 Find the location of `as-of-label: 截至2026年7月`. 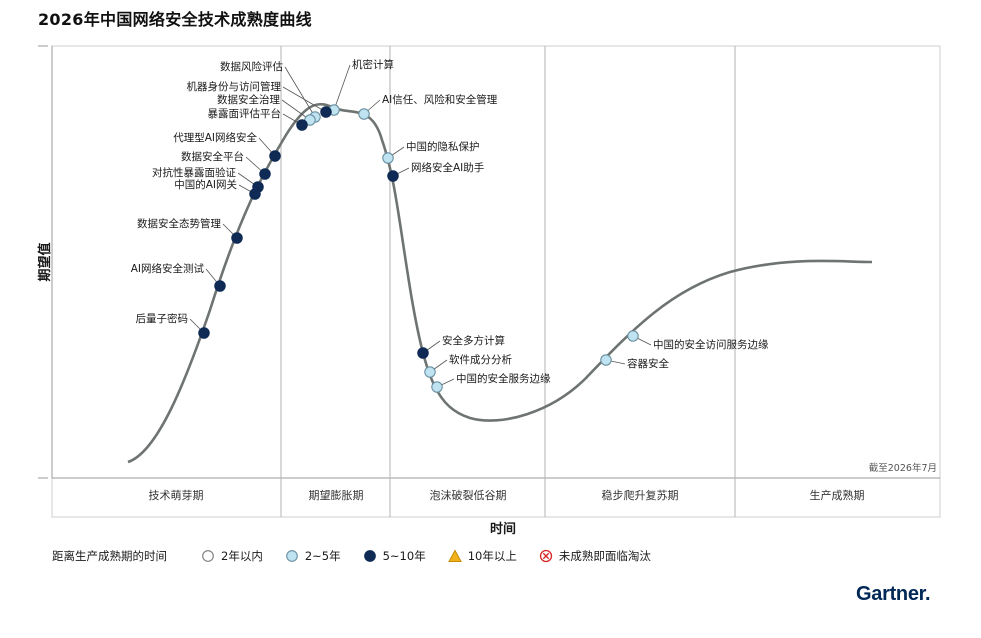

as-of-label: 截至2026年7月 is located at coordinates (903, 468).